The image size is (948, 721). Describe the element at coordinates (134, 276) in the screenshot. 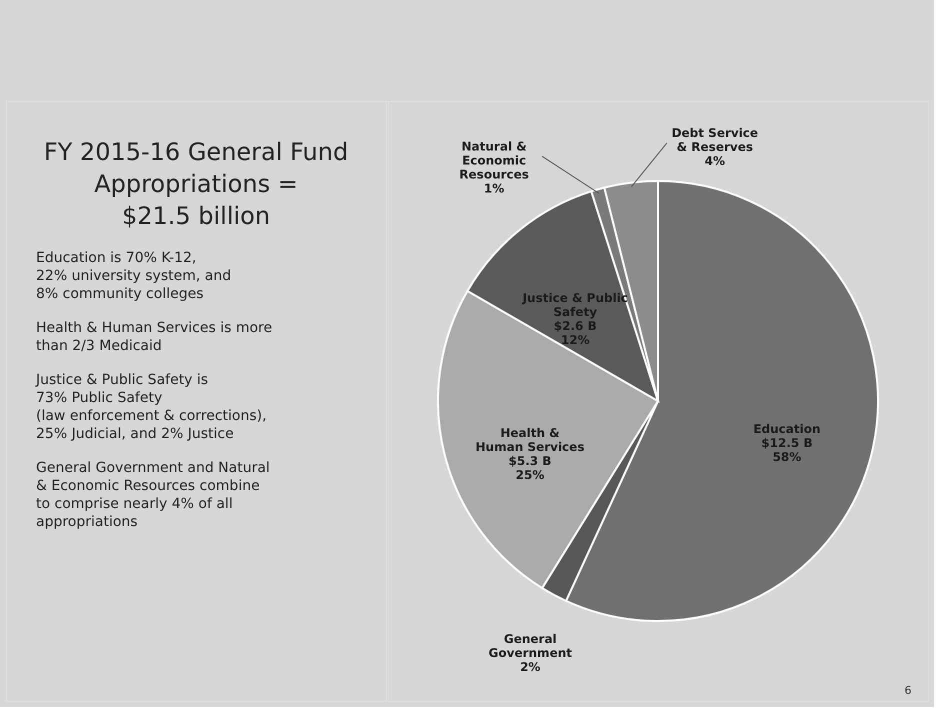

I see `text: Education is 70% K-12, 22% university system, and 8% community colleges` at that location.